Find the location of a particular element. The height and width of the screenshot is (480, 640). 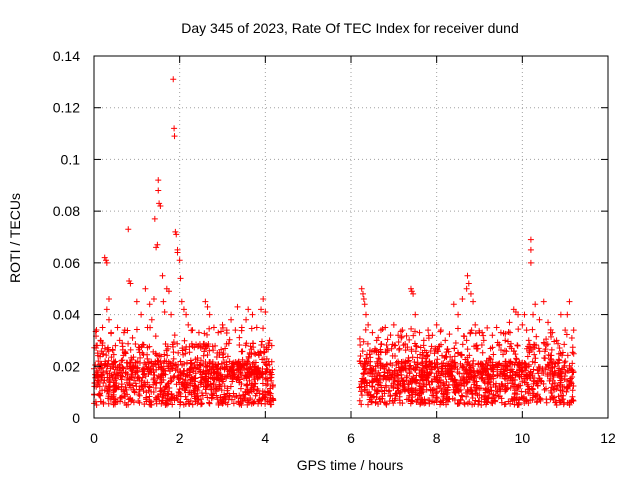

y-tick-label: 0.1 is located at coordinates (71, 159).